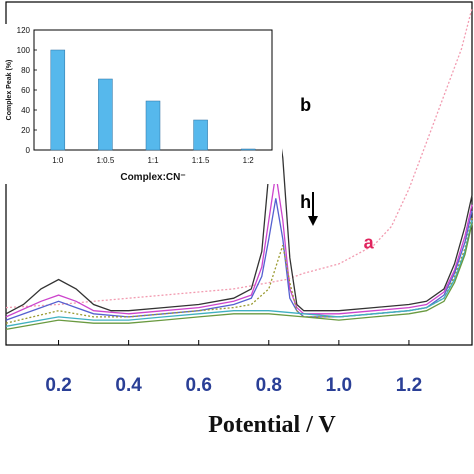  What do you see at coordinates (337, 173) in the screenshot?
I see `main-annotations: b h a` at bounding box center [337, 173].